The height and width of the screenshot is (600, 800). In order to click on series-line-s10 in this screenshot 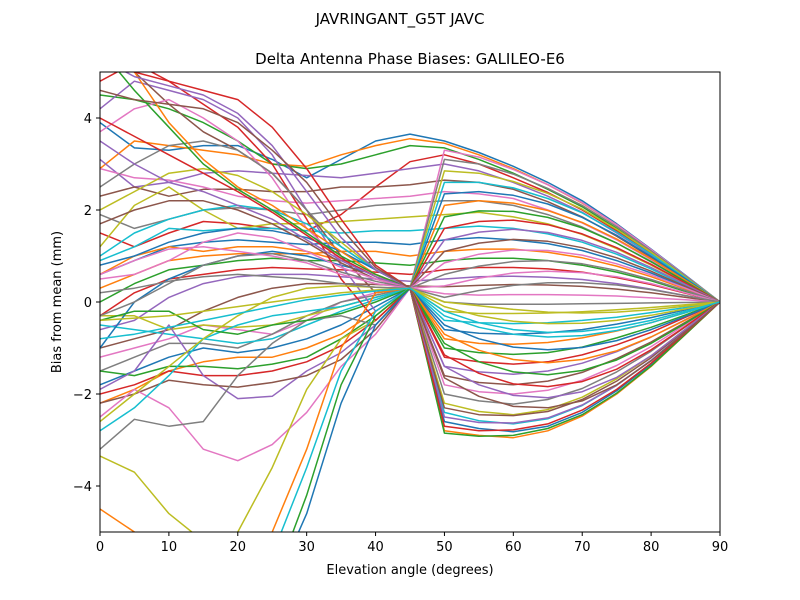, I will do `click(410, 264)`.